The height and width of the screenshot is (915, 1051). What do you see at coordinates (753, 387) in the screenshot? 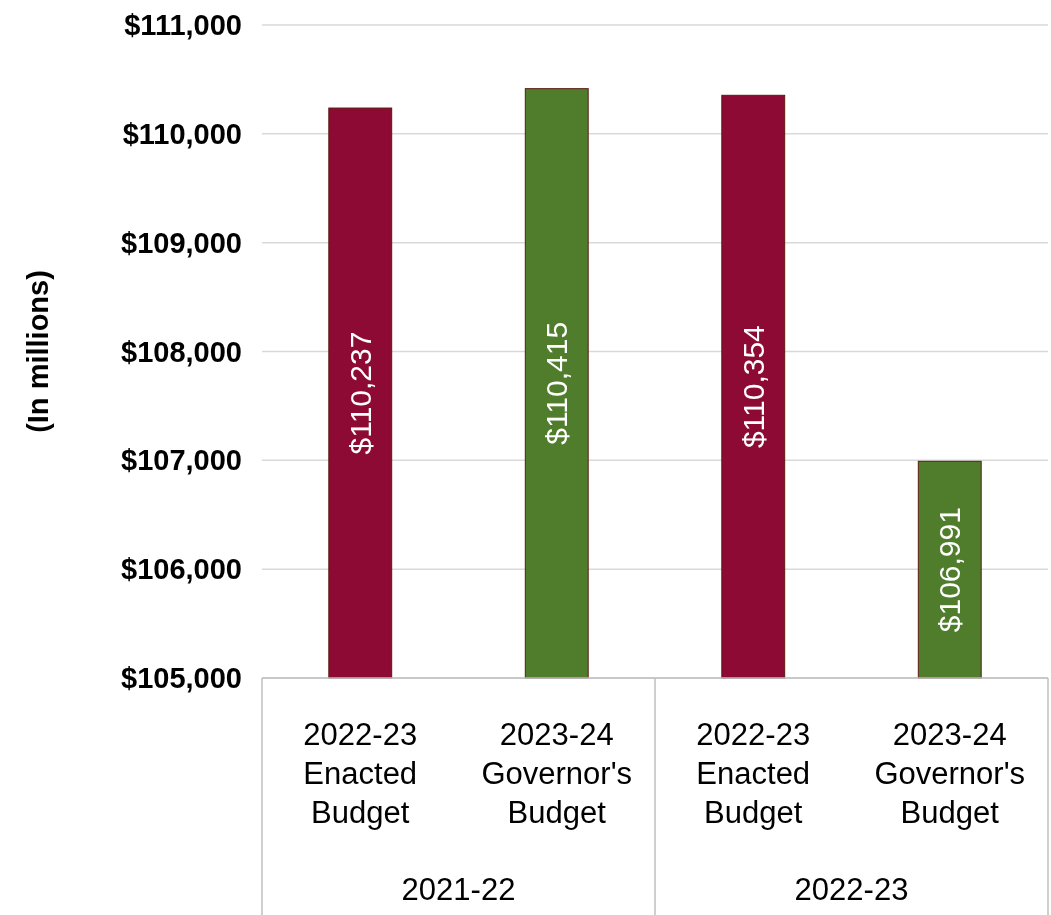
I see `data-label: $110,354` at bounding box center [753, 387].